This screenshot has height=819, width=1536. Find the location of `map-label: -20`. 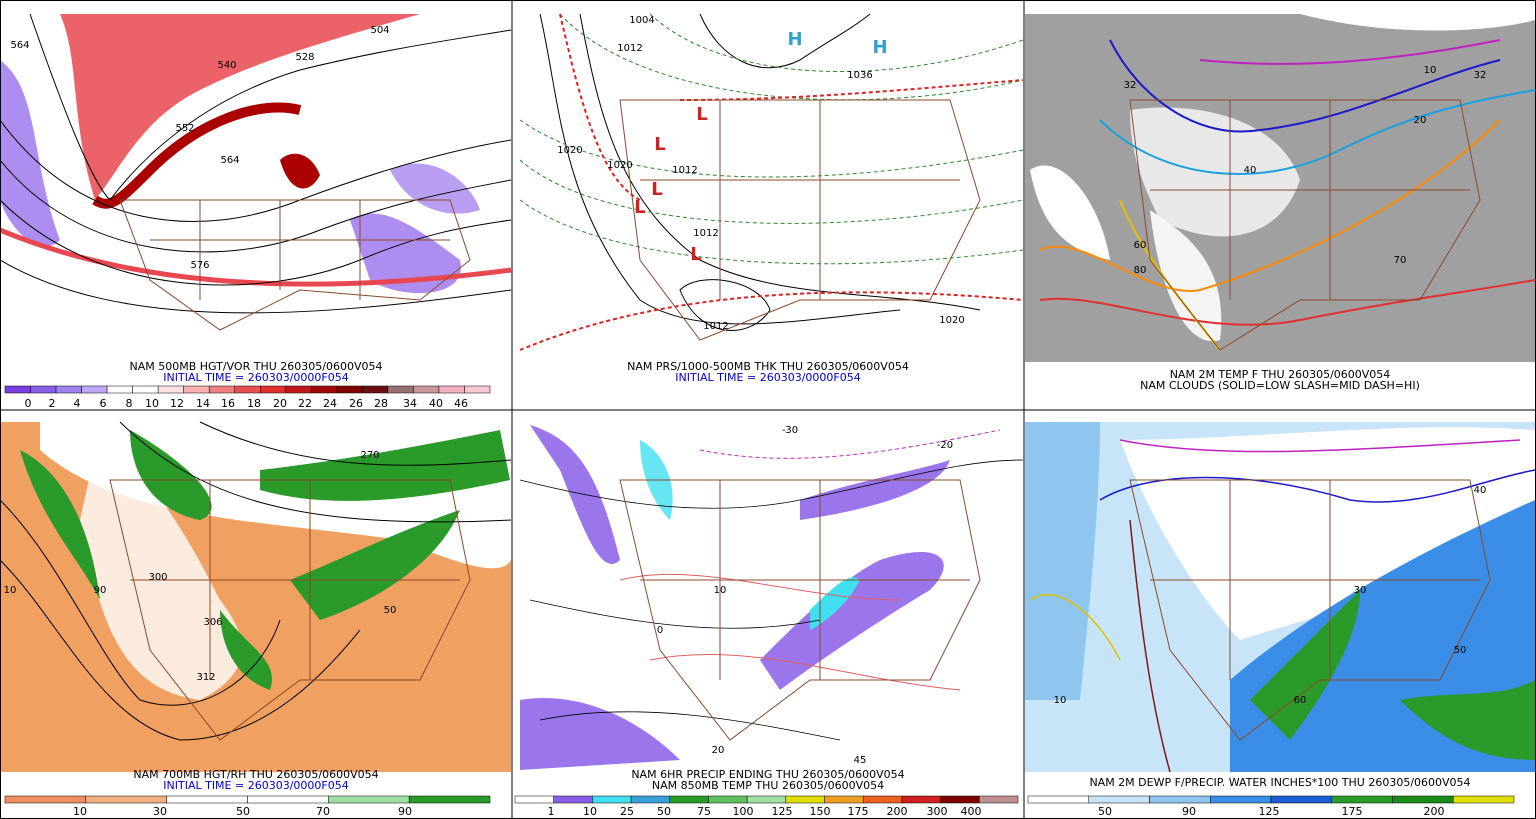

map-label: -20 is located at coordinates (945, 445).